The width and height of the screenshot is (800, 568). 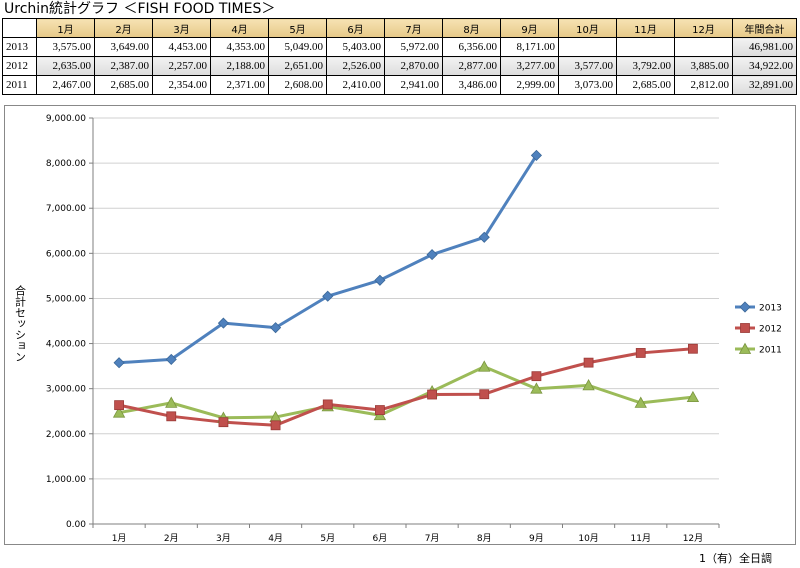 I want to click on column-header: 3月, so click(x=181, y=28).